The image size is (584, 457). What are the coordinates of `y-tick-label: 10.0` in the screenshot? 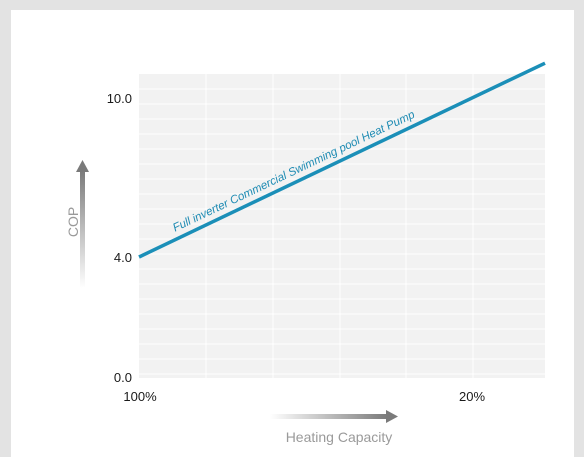 It's located at (119, 98).